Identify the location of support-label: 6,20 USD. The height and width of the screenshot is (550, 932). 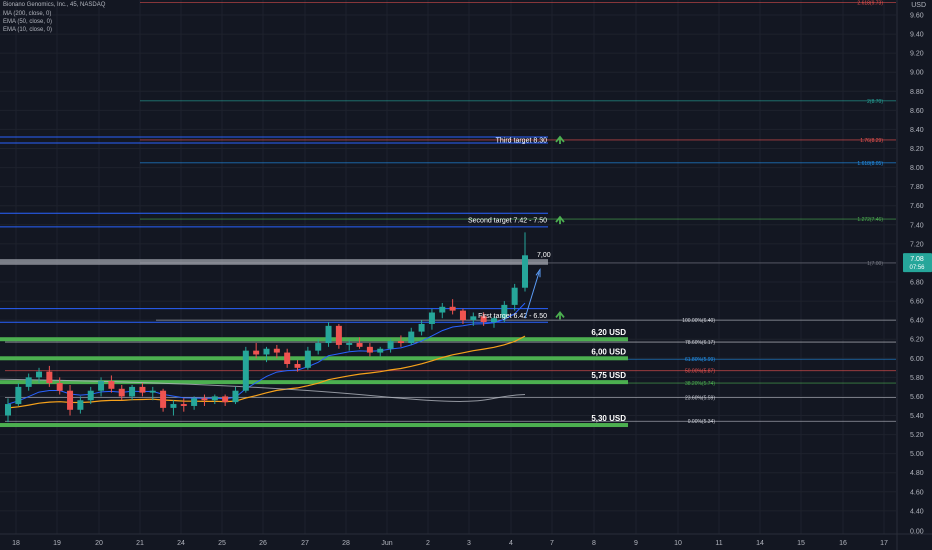
(608, 332).